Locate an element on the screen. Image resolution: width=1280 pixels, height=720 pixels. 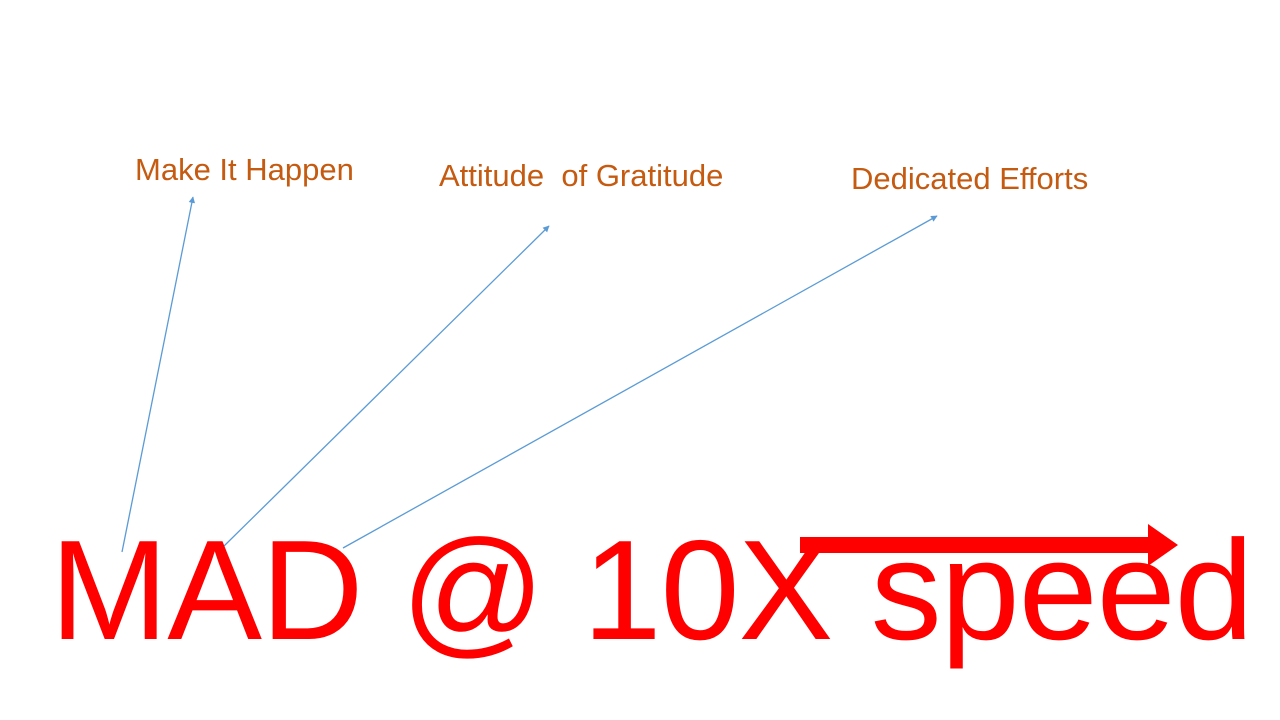
label-make-it-happen: Make It Happen is located at coordinates (244, 169).